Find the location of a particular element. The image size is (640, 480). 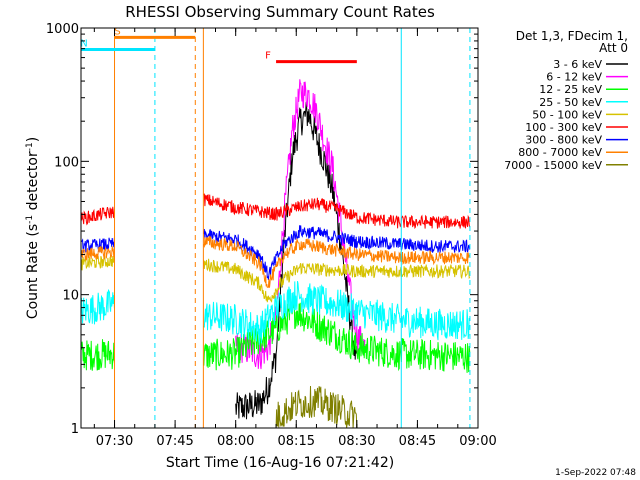

legend-header-line-1: Det 1,3, FDecim 1, is located at coordinates (572, 36).